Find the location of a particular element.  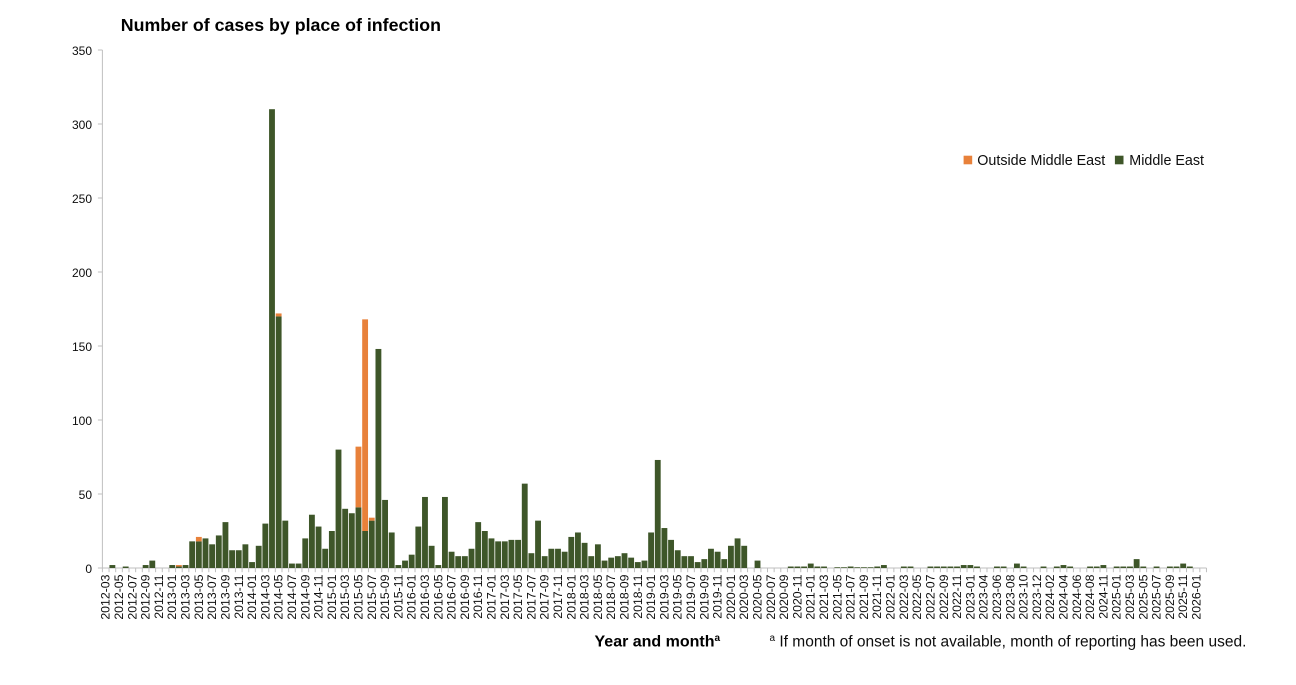

svg-text: 2022-03 is located at coordinates (904, 596).